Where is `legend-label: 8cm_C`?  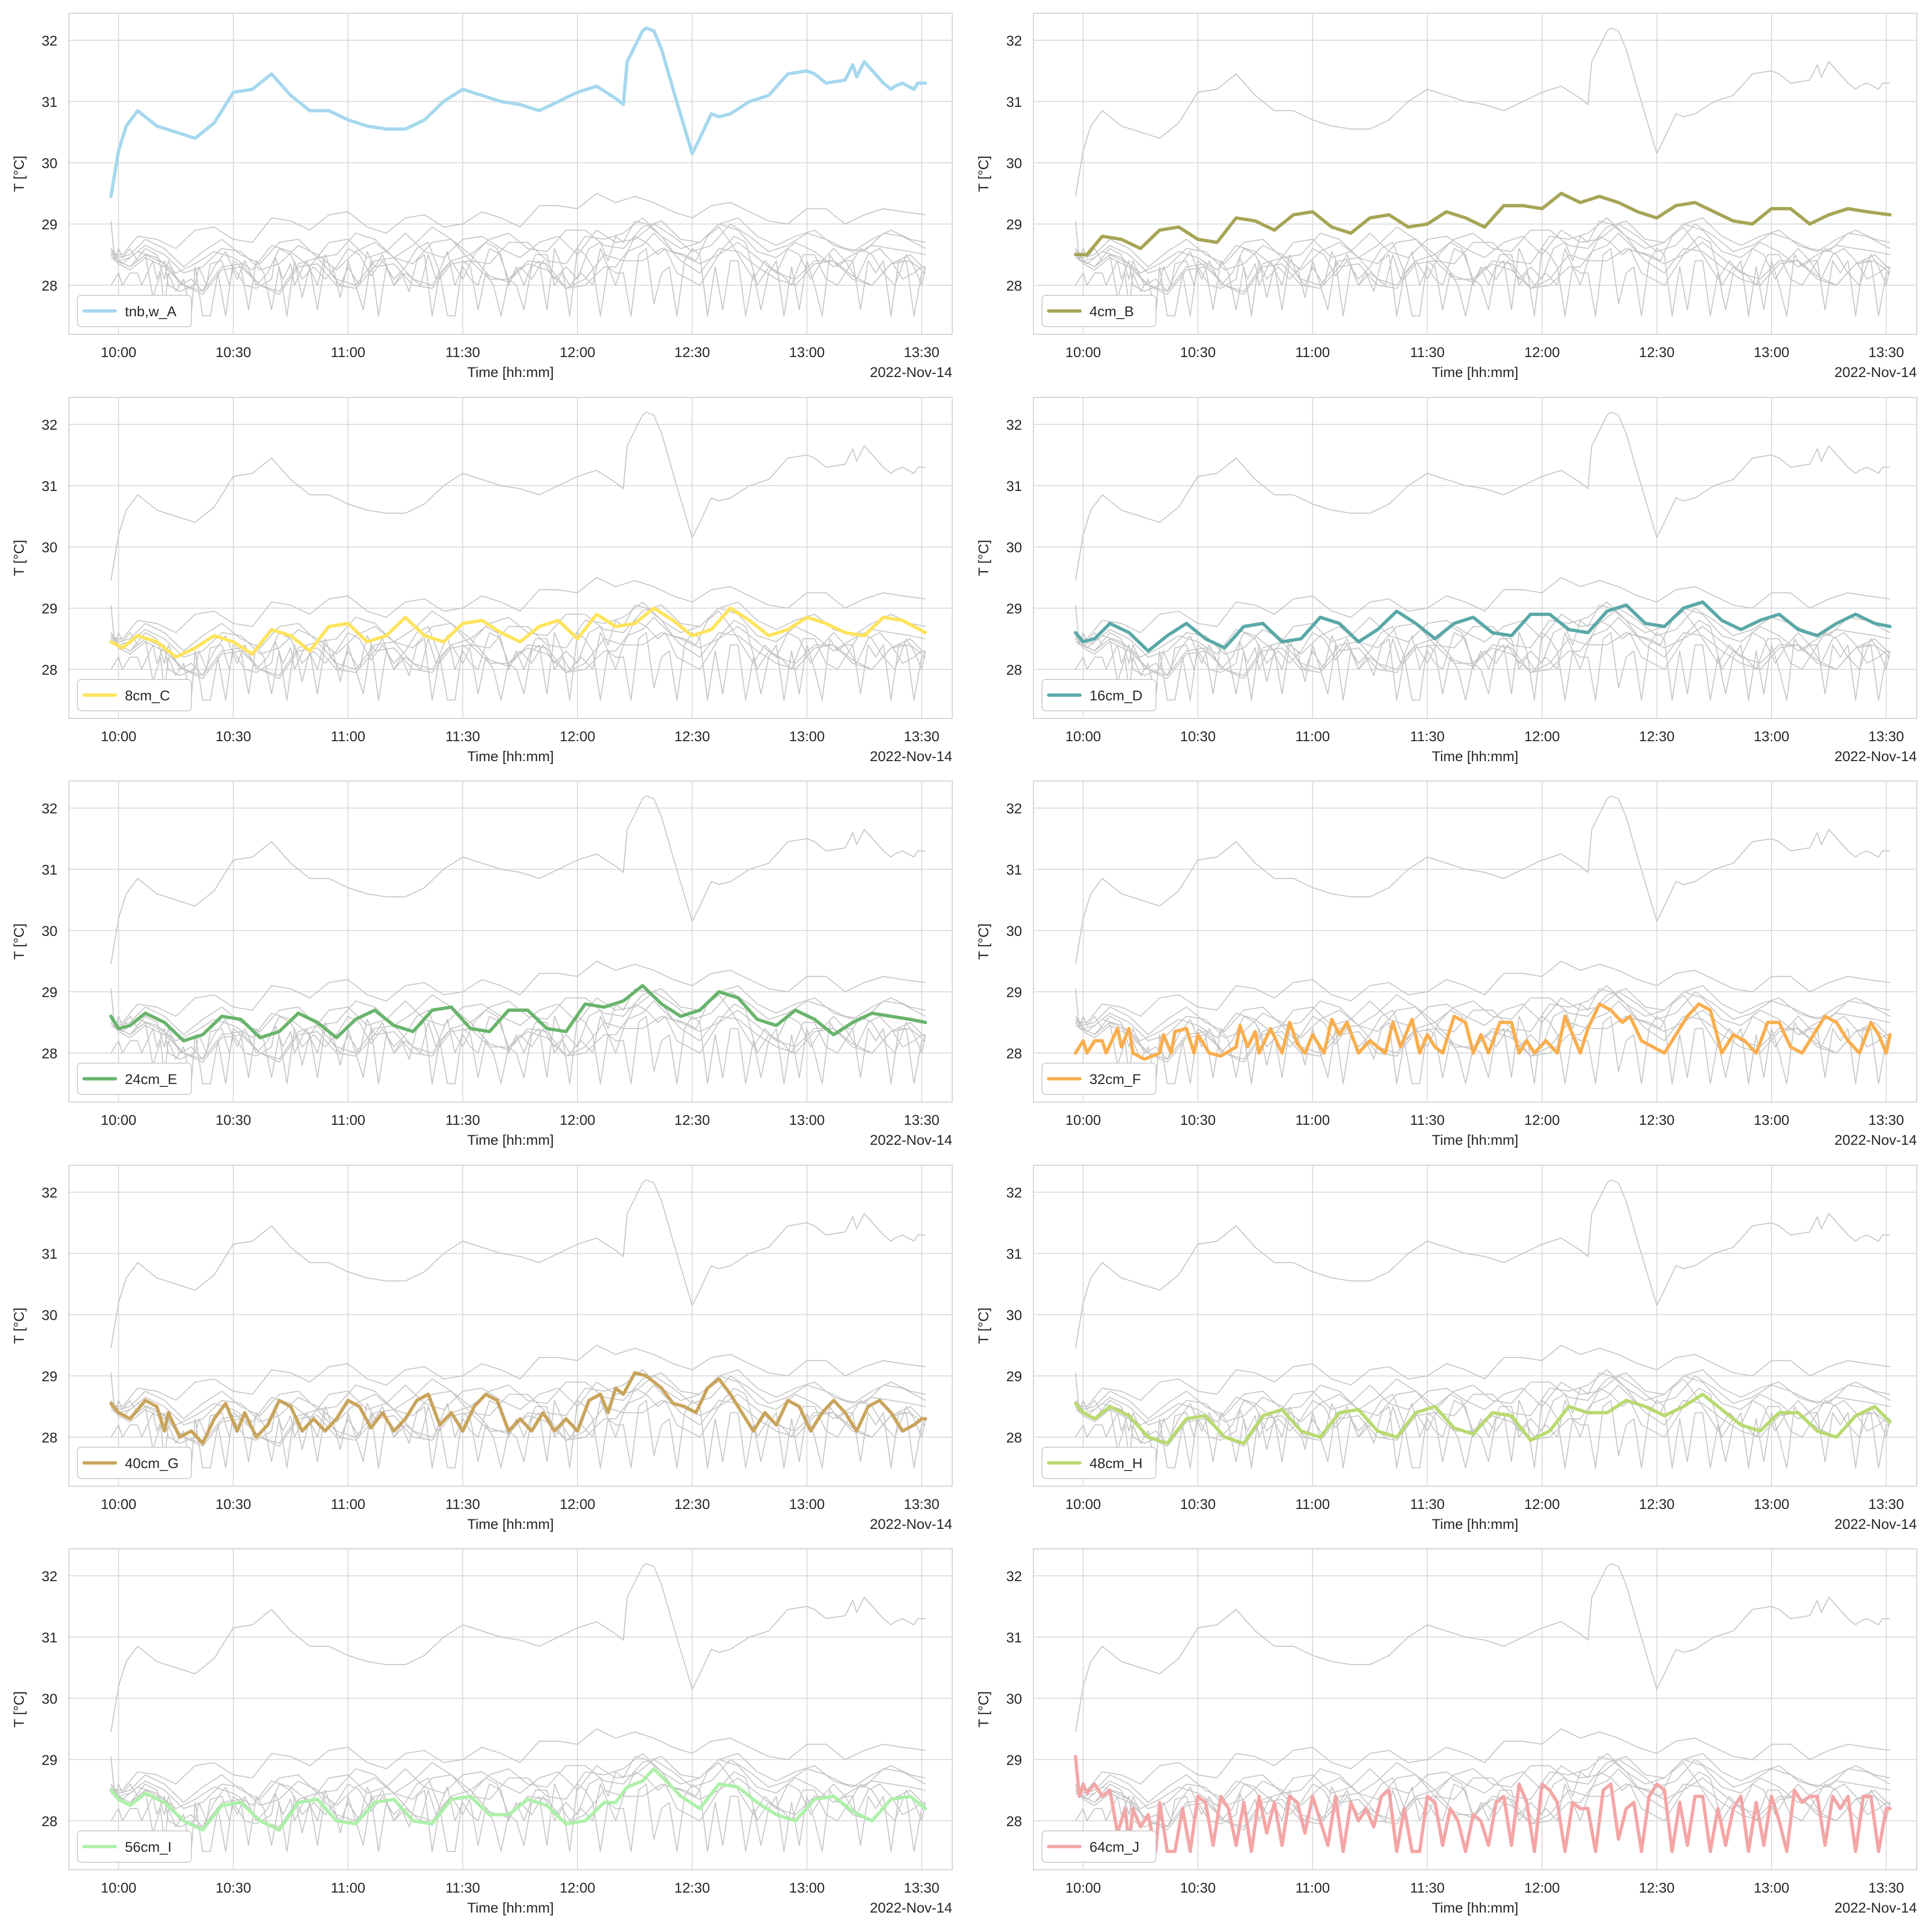
legend-label: 8cm_C is located at coordinates (147, 696).